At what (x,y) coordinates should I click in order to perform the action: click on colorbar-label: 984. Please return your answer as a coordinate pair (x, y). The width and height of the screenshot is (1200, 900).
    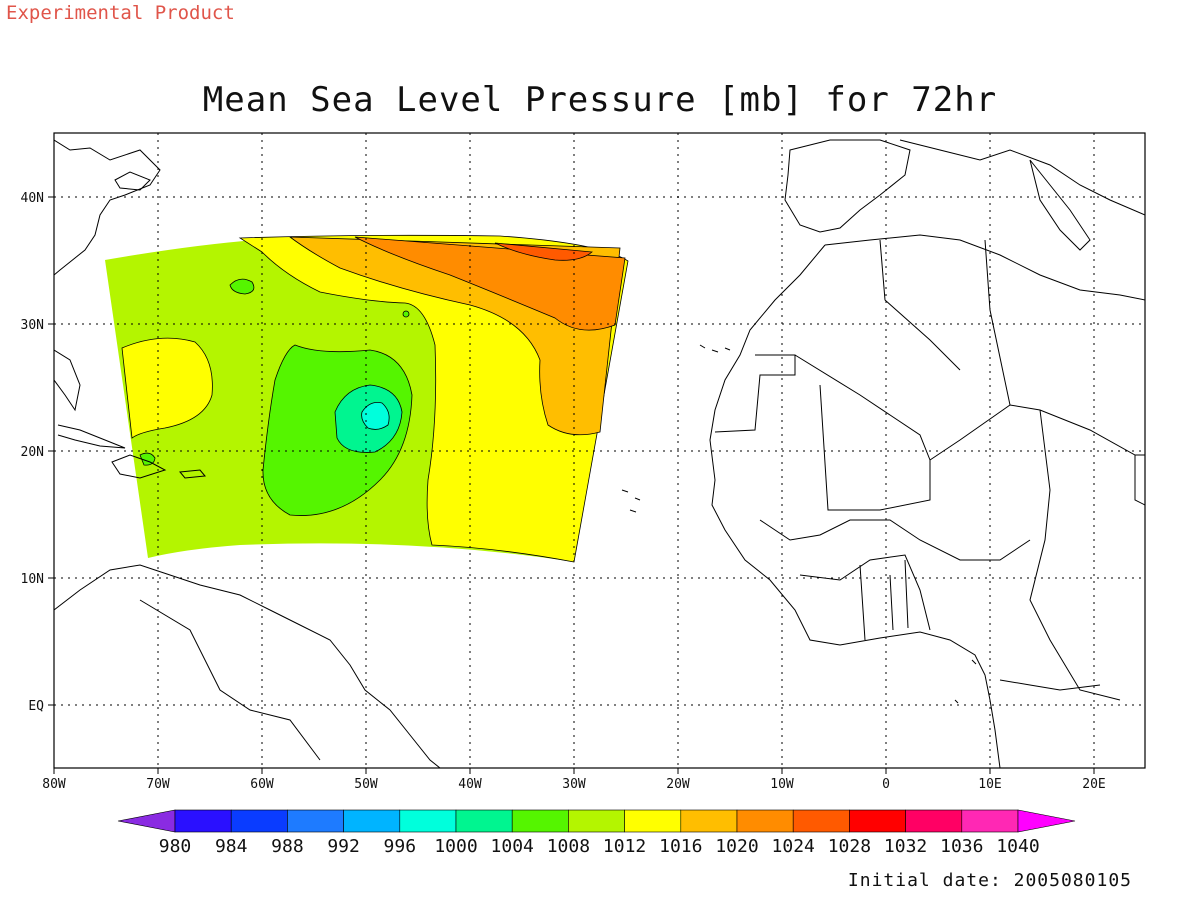
    Looking at the image, I should click on (231, 846).